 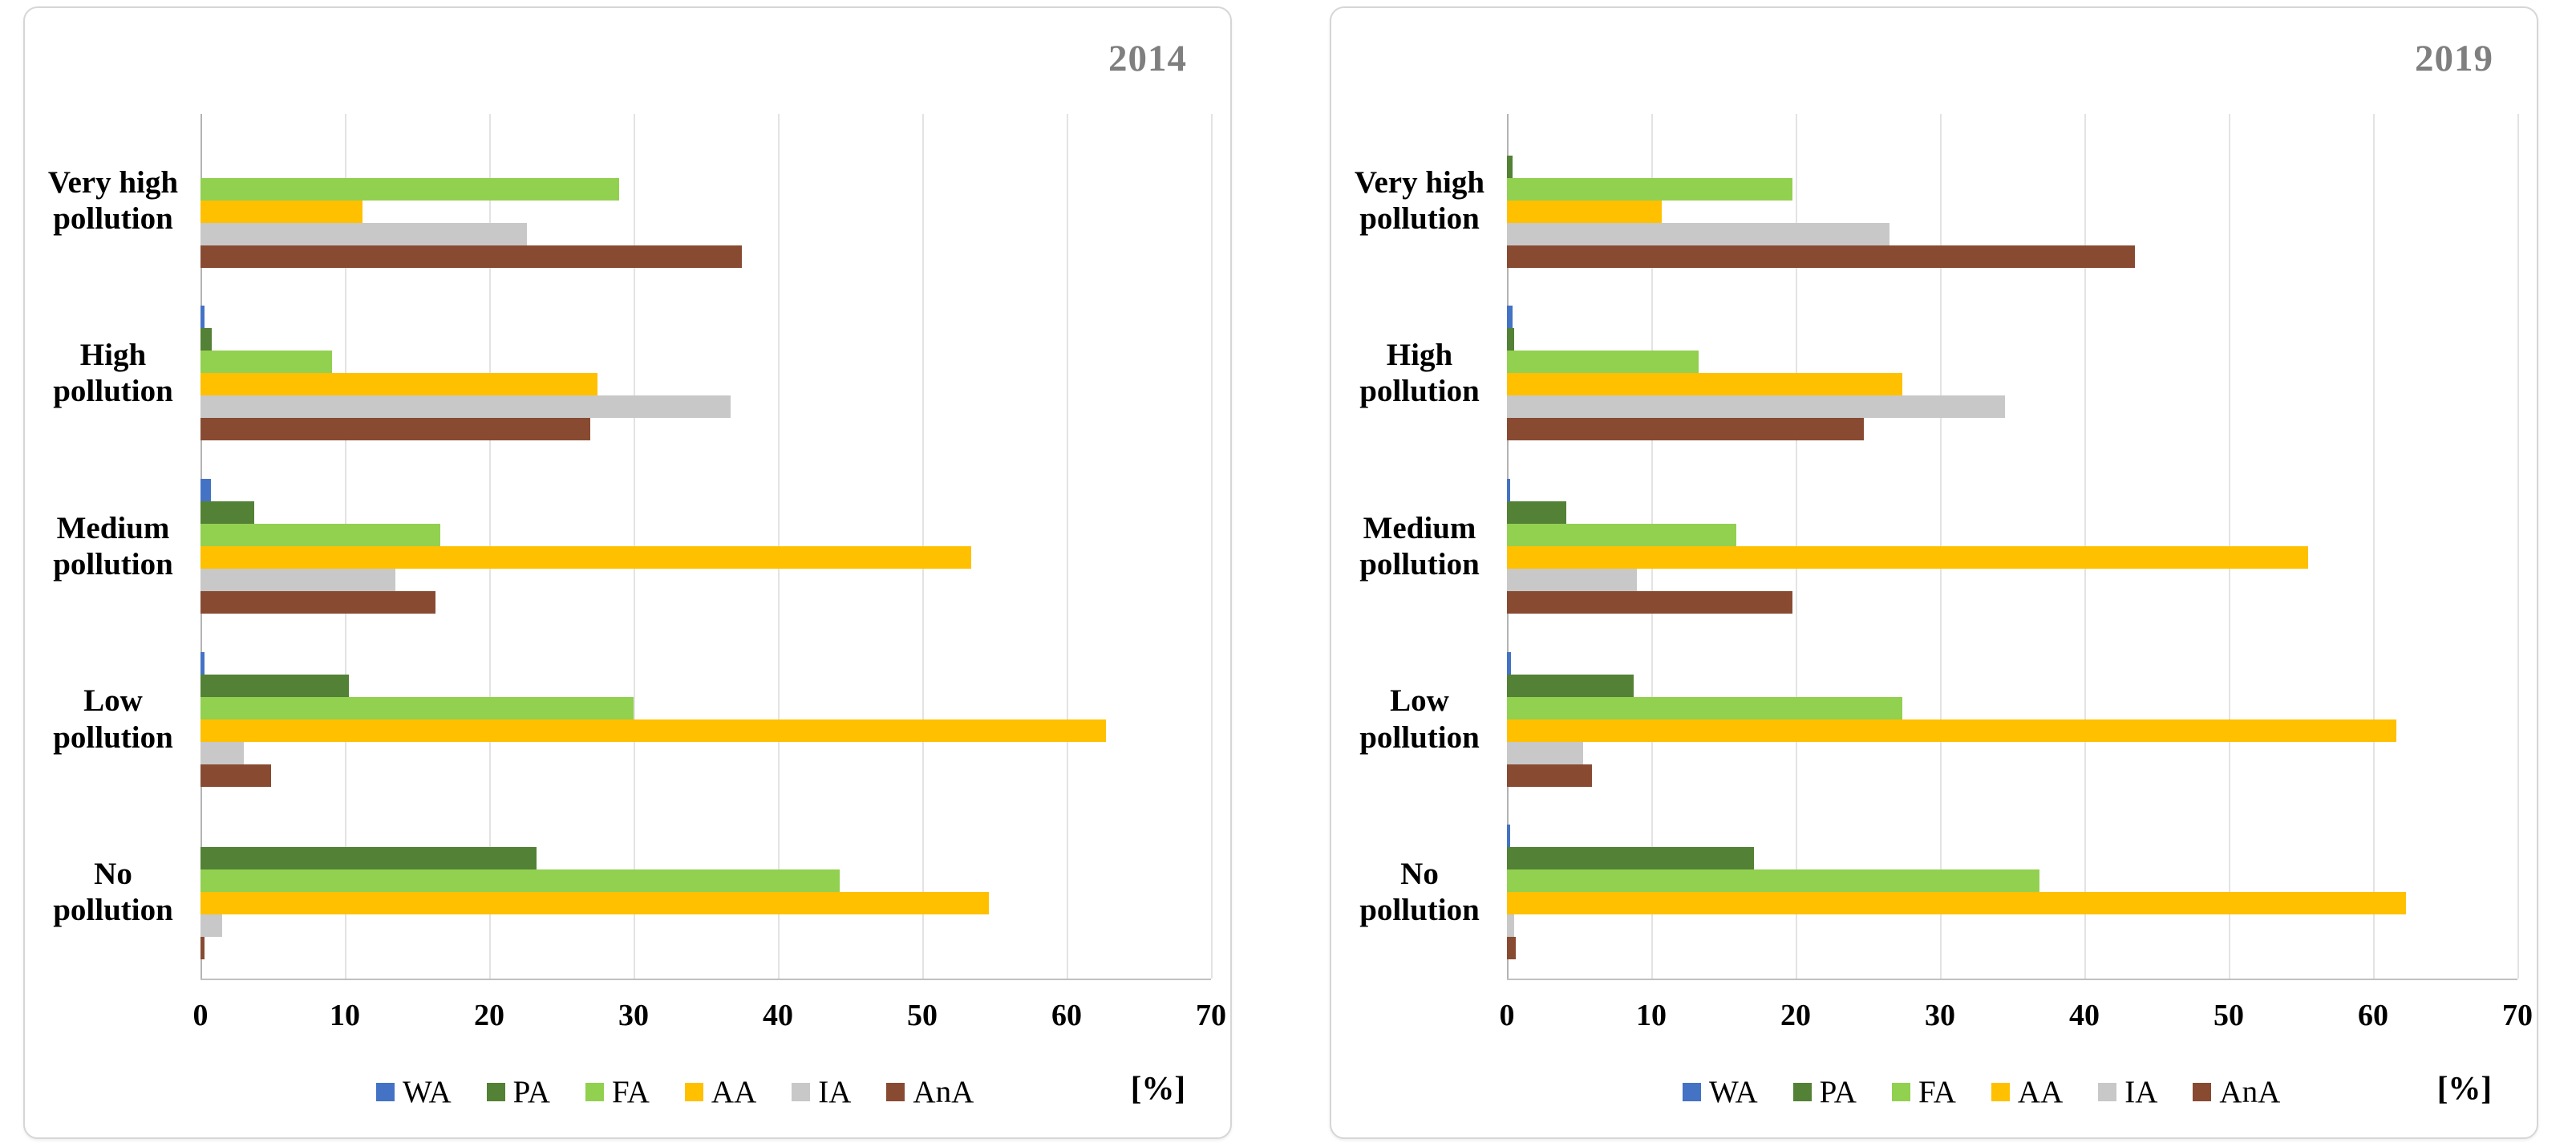 I want to click on x-axis-unit-label: [%], so click(x=2464, y=1088).